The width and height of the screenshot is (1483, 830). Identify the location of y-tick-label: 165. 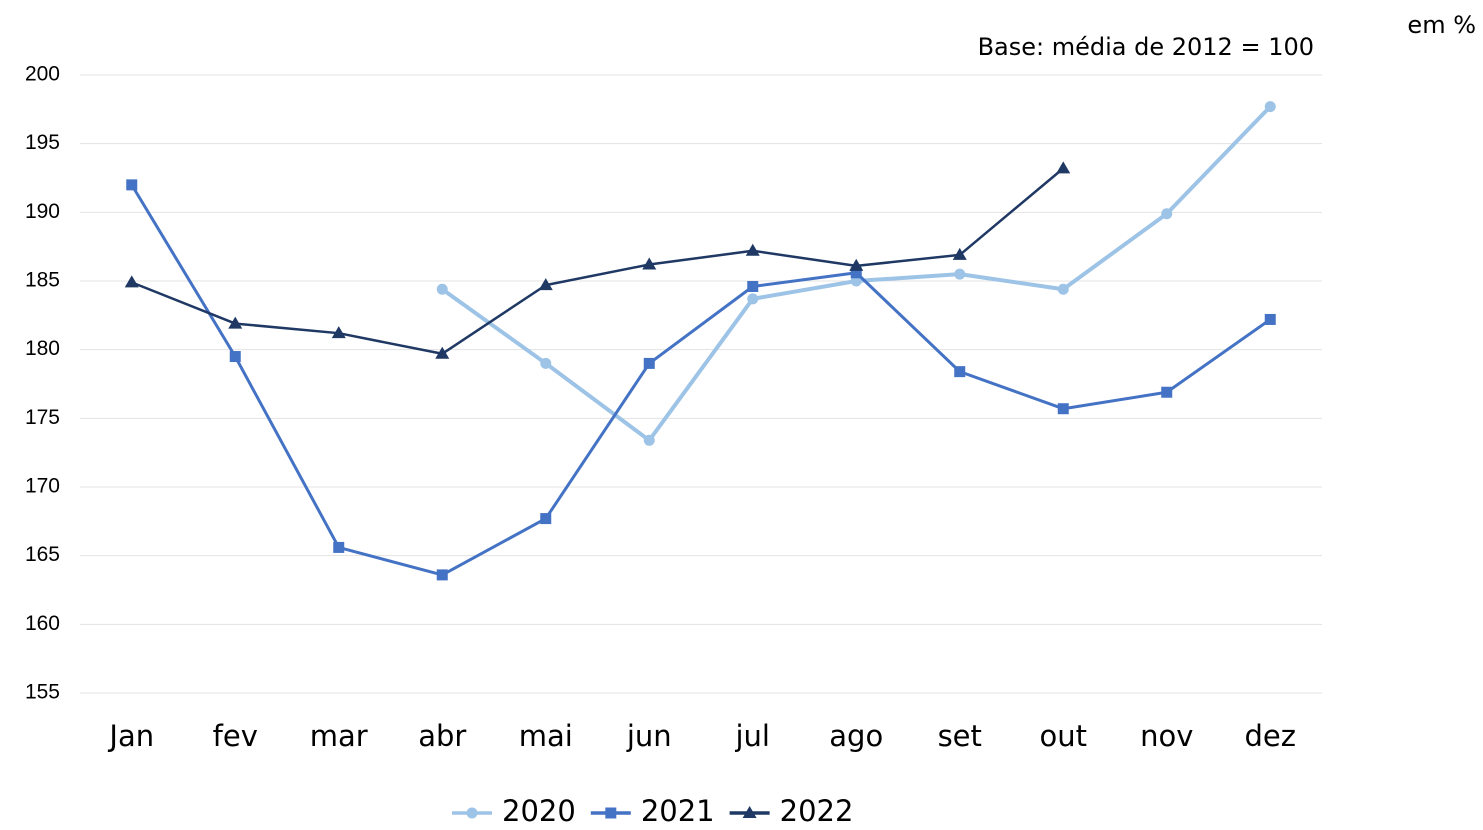
(42, 554).